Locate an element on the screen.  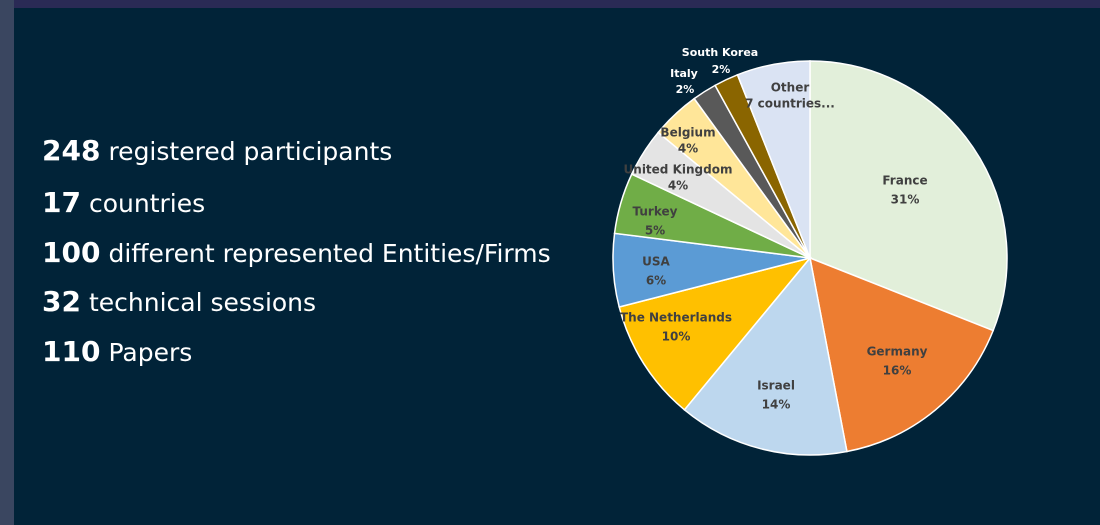
stat-number: 100 is located at coordinates (71, 252).